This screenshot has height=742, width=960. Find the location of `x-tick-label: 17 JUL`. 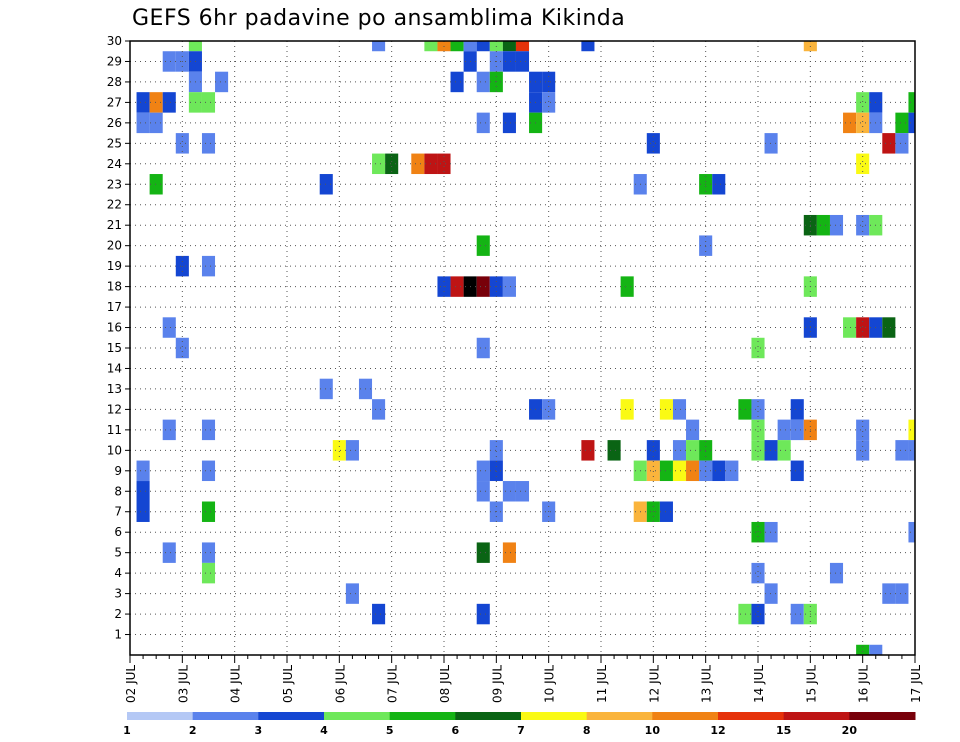

x-tick-label: 17 JUL is located at coordinates (916, 684).